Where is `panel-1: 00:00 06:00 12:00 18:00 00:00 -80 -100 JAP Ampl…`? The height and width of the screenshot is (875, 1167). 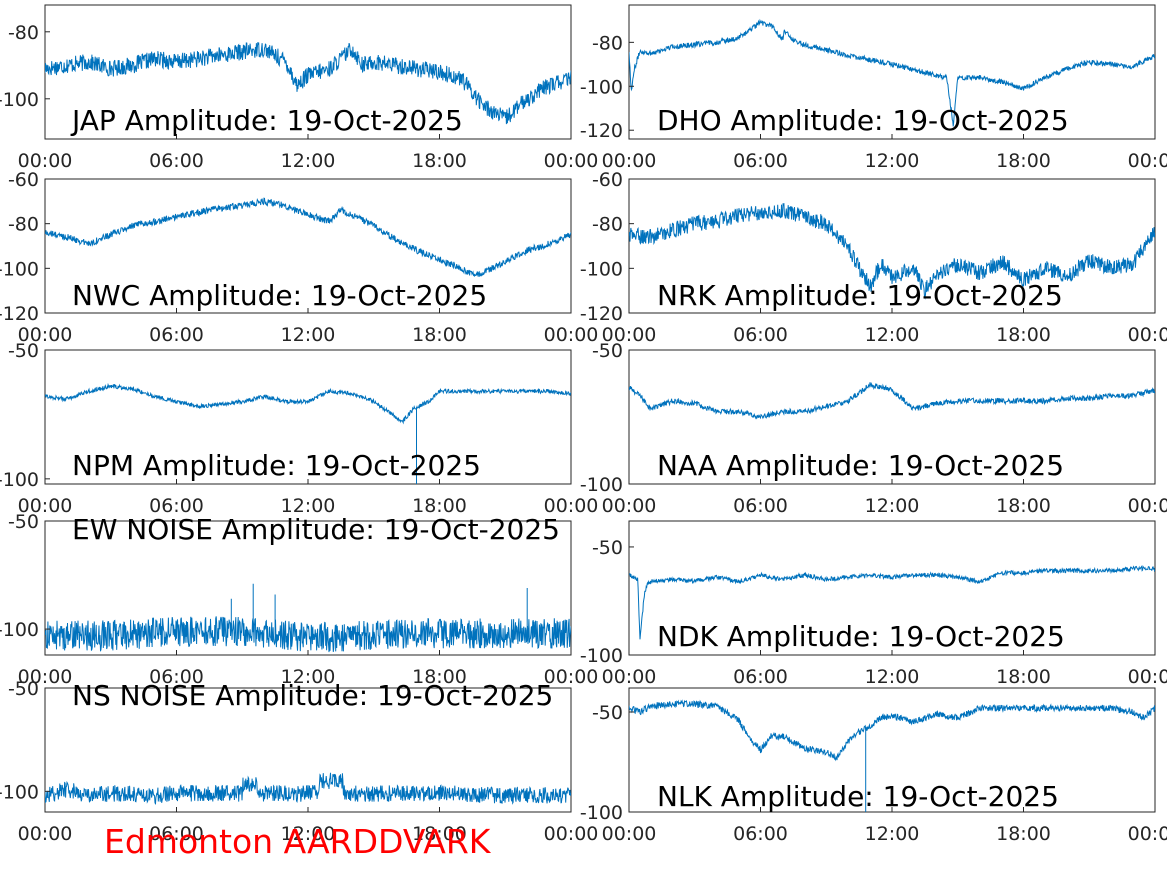 panel-1: 00:00 06:00 12:00 18:00 00:00 -80 -100 JAP Ampl… is located at coordinates (299, 88).